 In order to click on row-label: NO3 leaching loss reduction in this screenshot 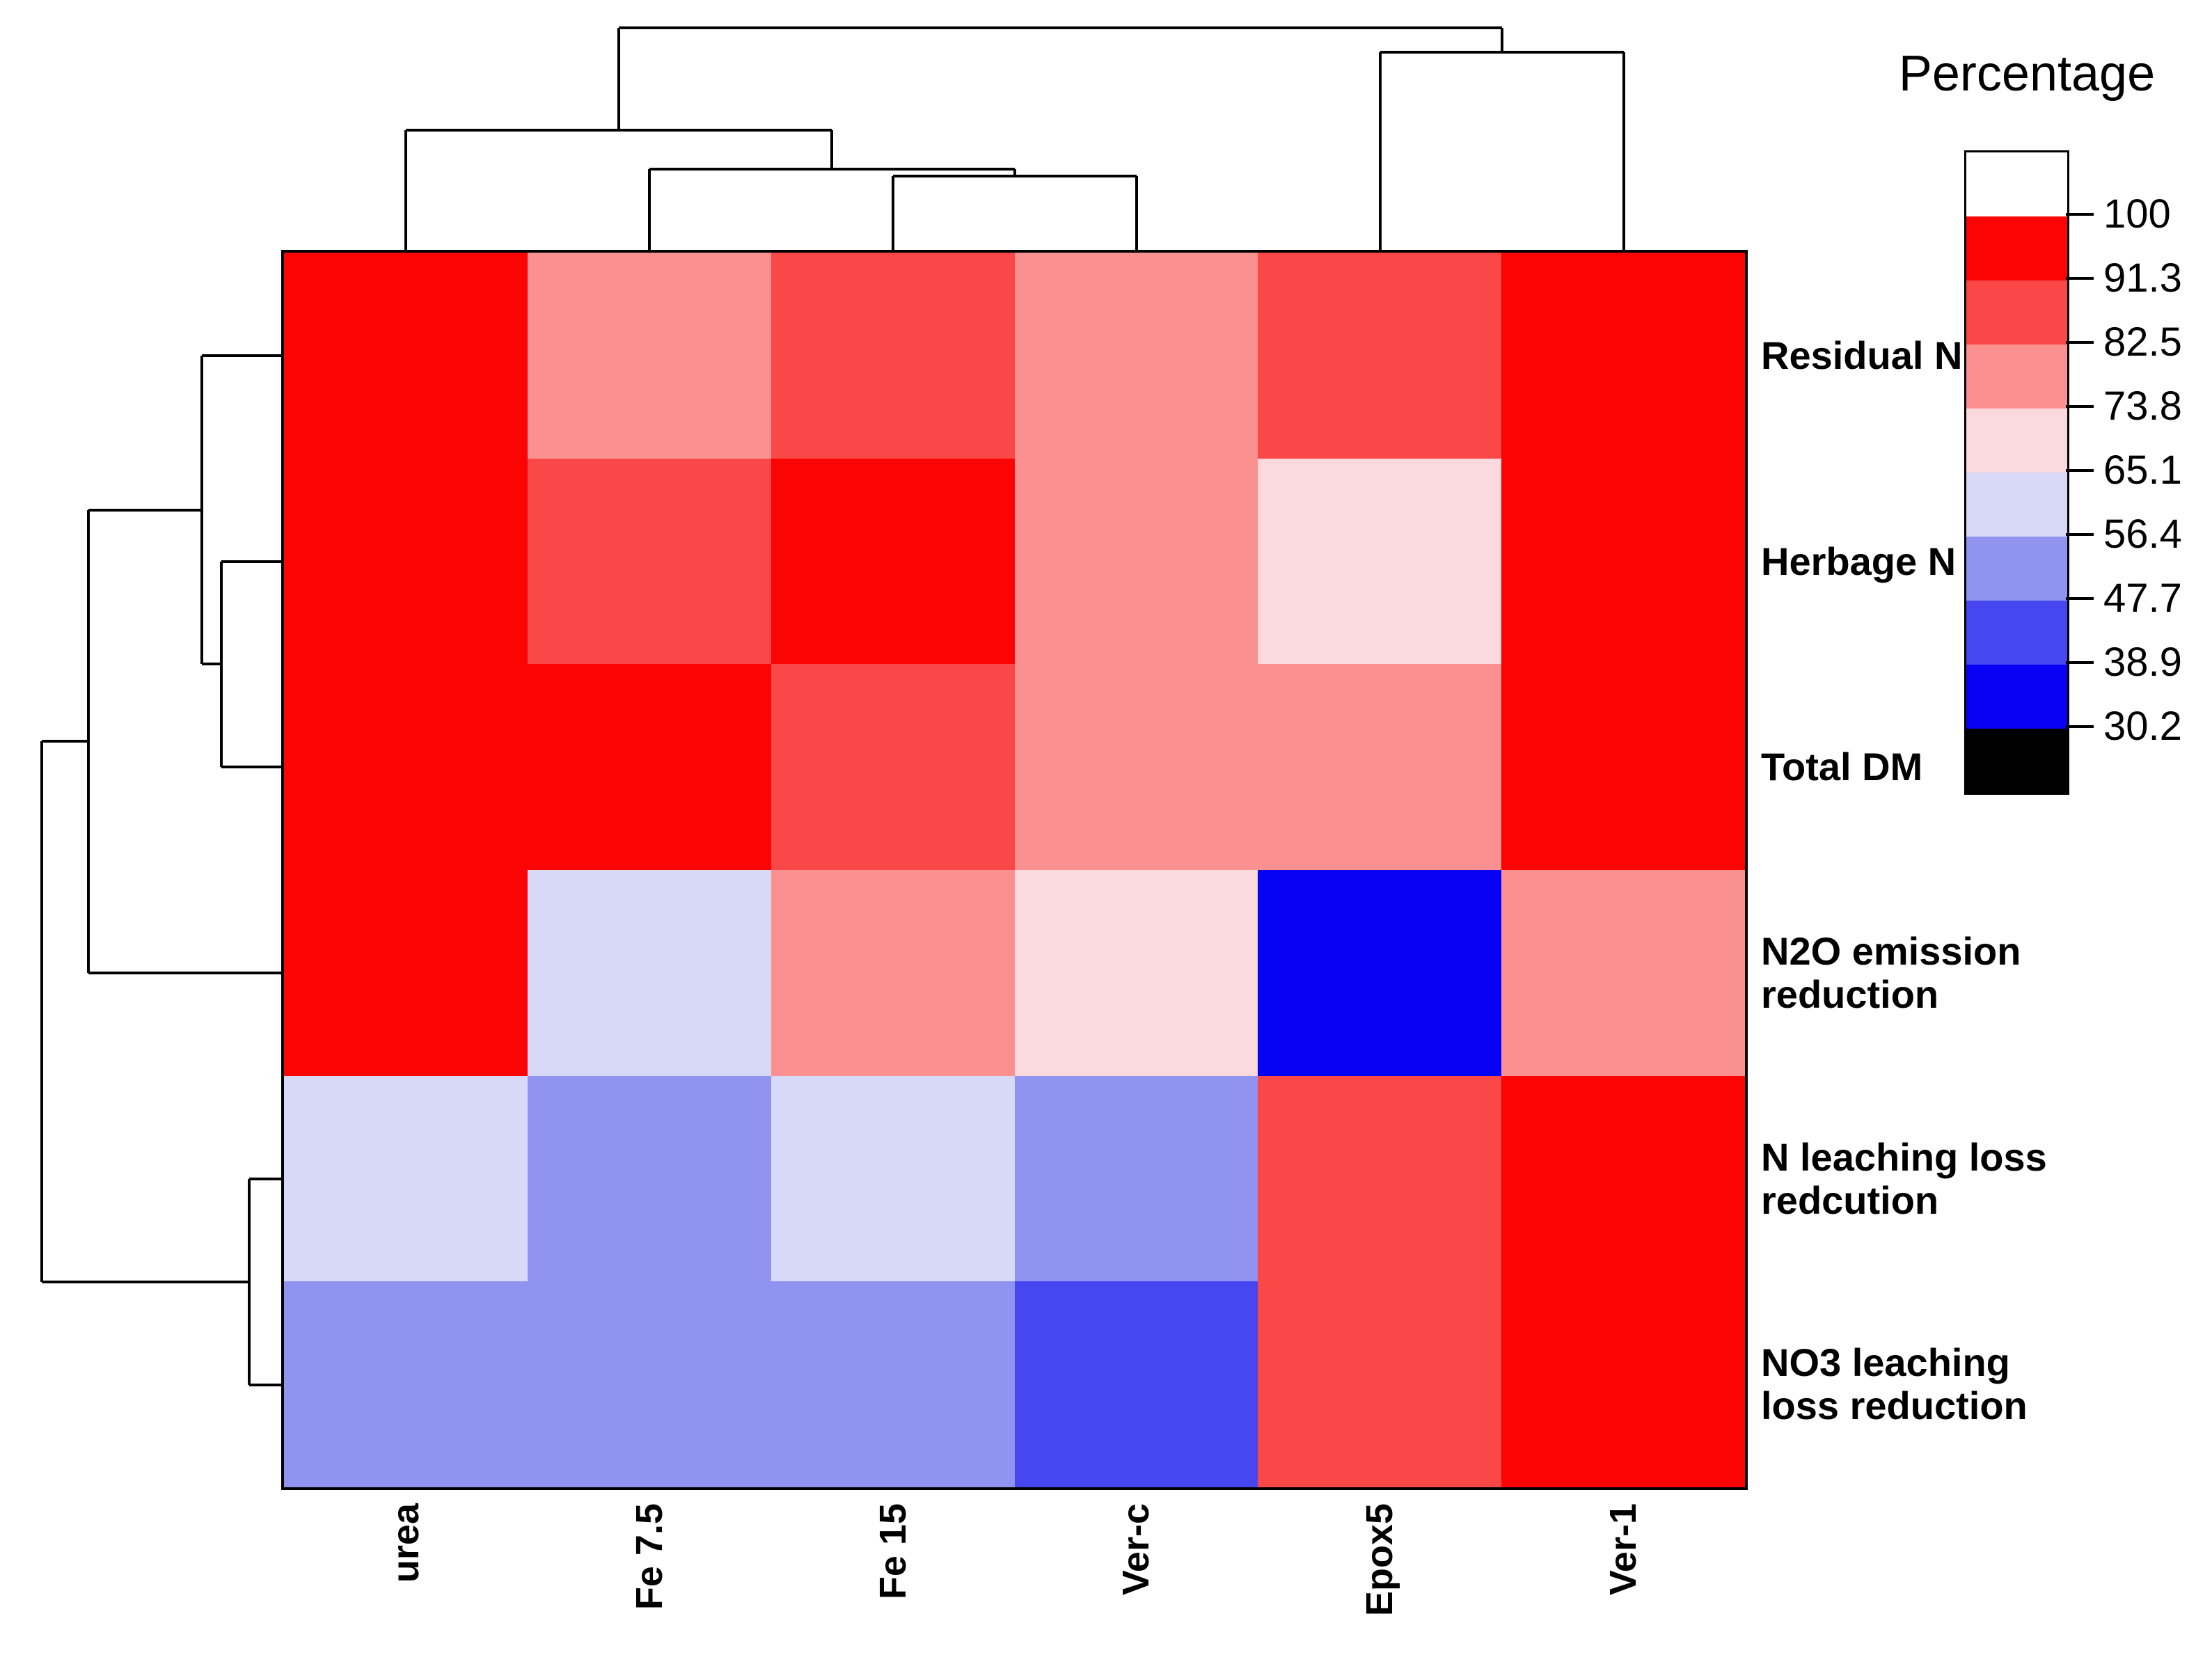, I will do `click(1894, 1383)`.